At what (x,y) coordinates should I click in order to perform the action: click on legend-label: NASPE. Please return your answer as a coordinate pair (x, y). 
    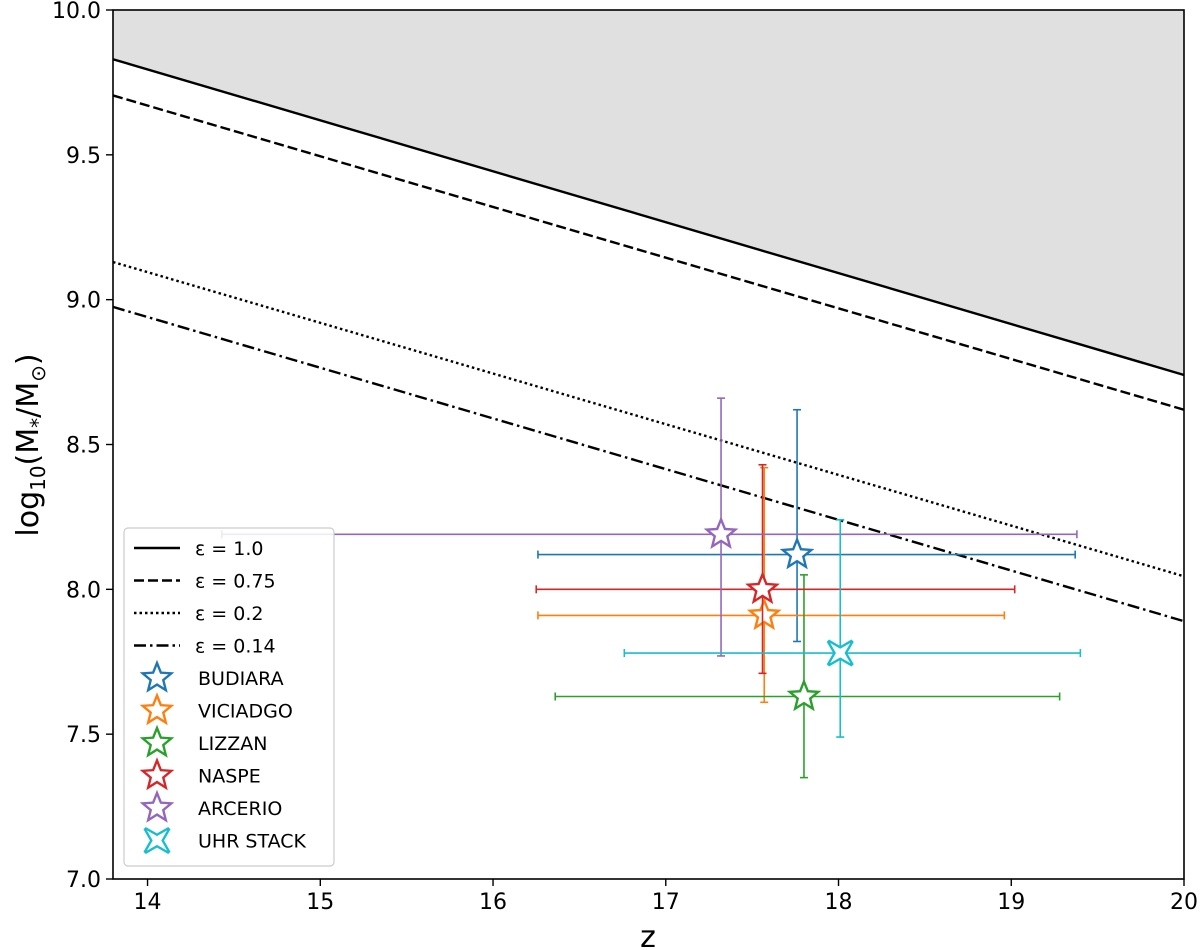
    Looking at the image, I should click on (229, 777).